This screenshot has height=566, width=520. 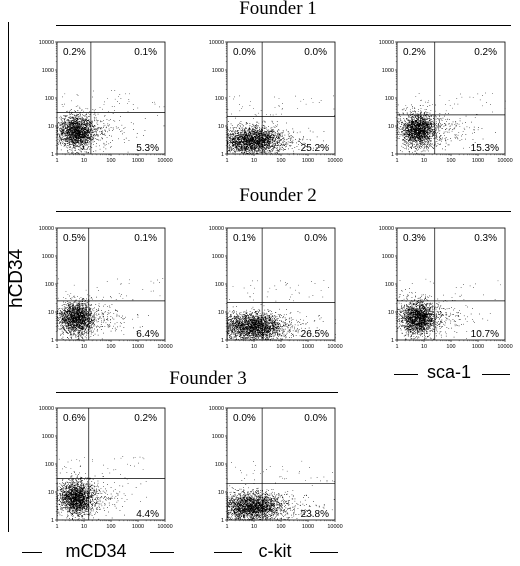 I want to click on quadrant-upper-right: 0.2%, so click(x=485, y=52).